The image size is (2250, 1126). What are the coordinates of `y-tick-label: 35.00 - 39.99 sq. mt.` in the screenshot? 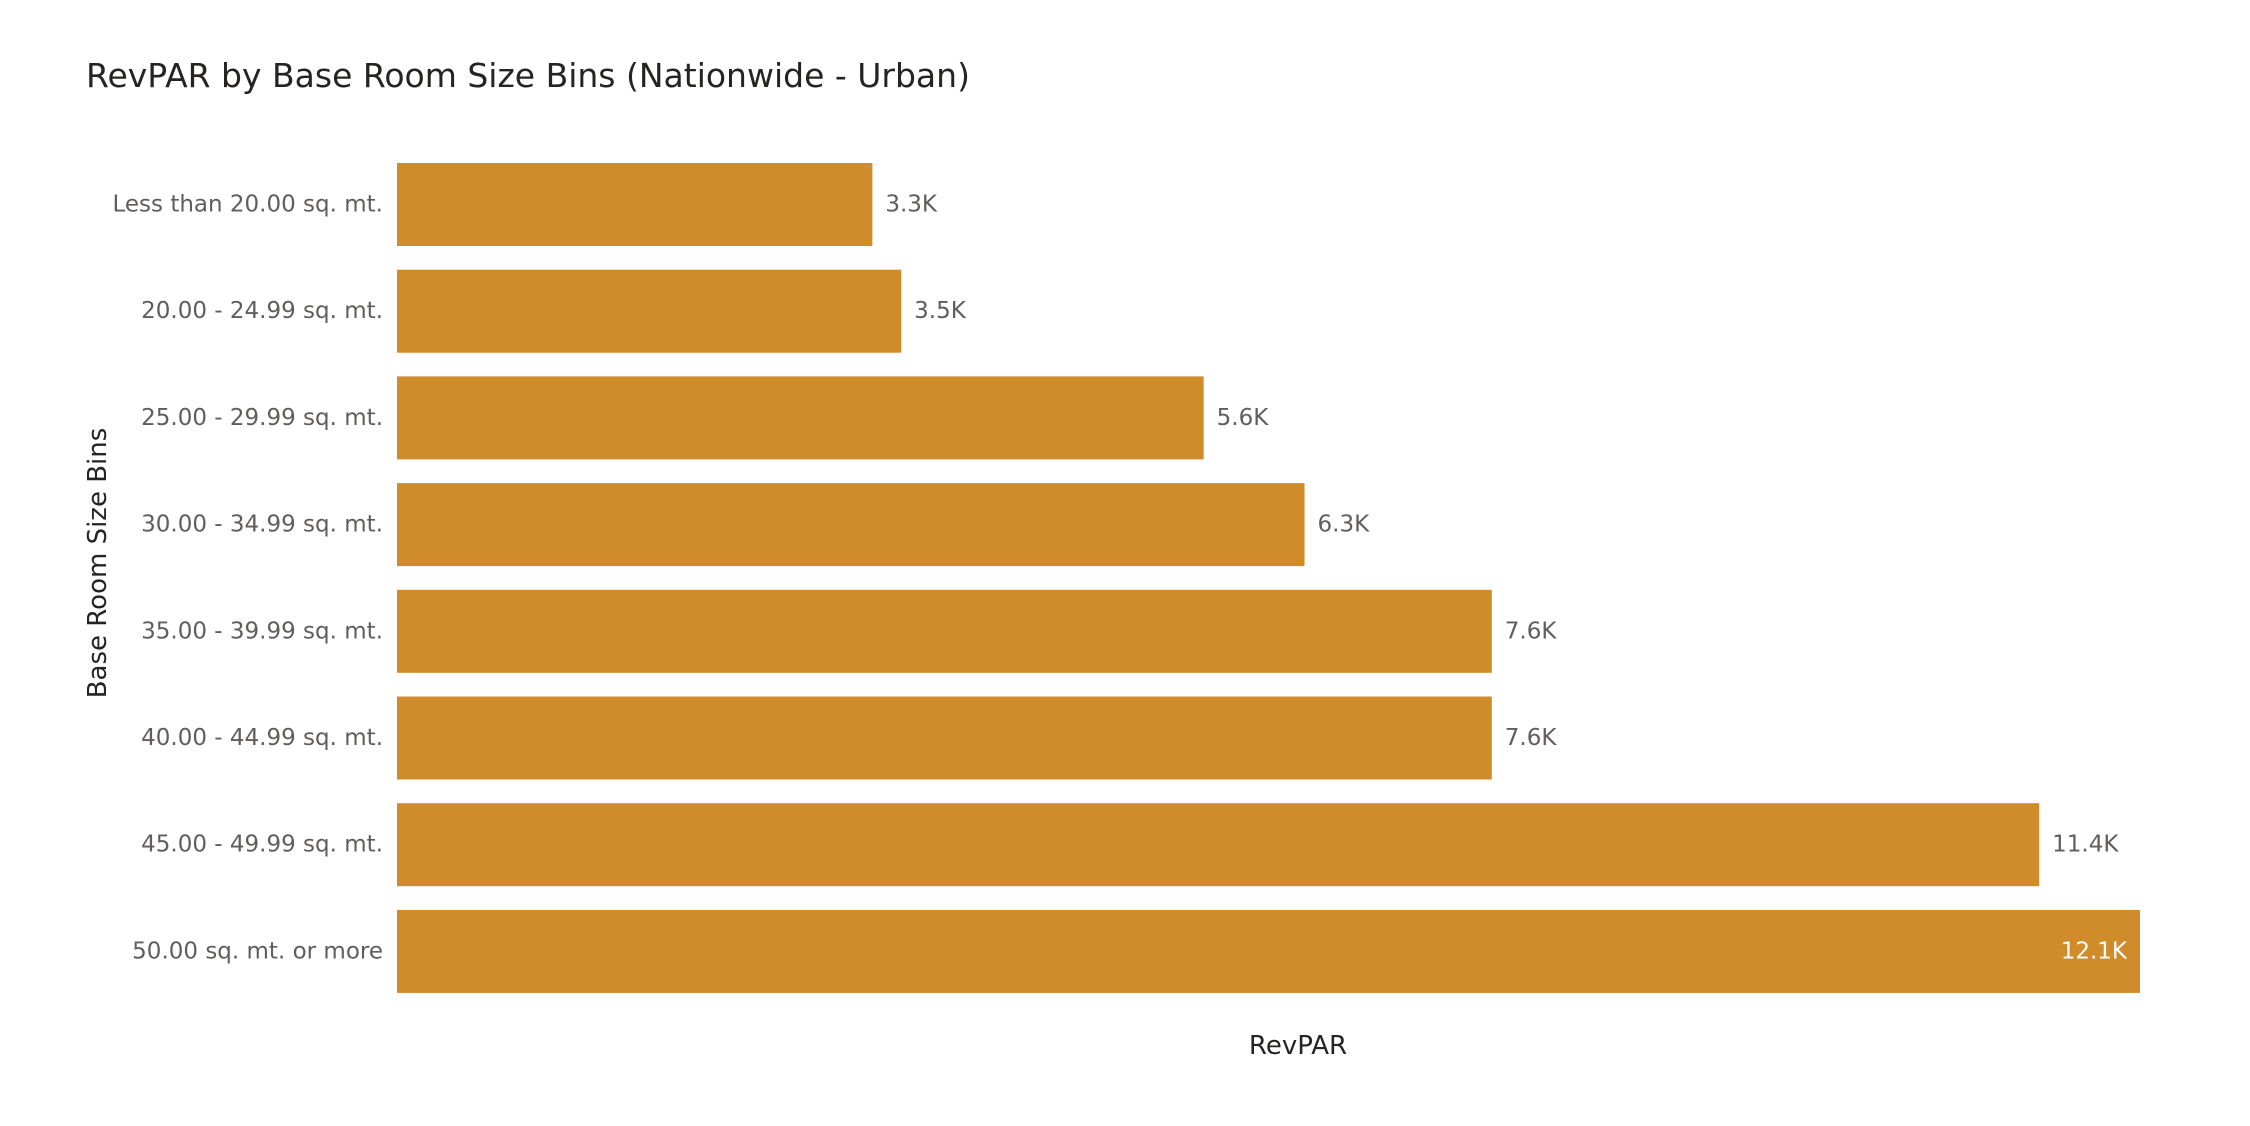 It's located at (262, 631).